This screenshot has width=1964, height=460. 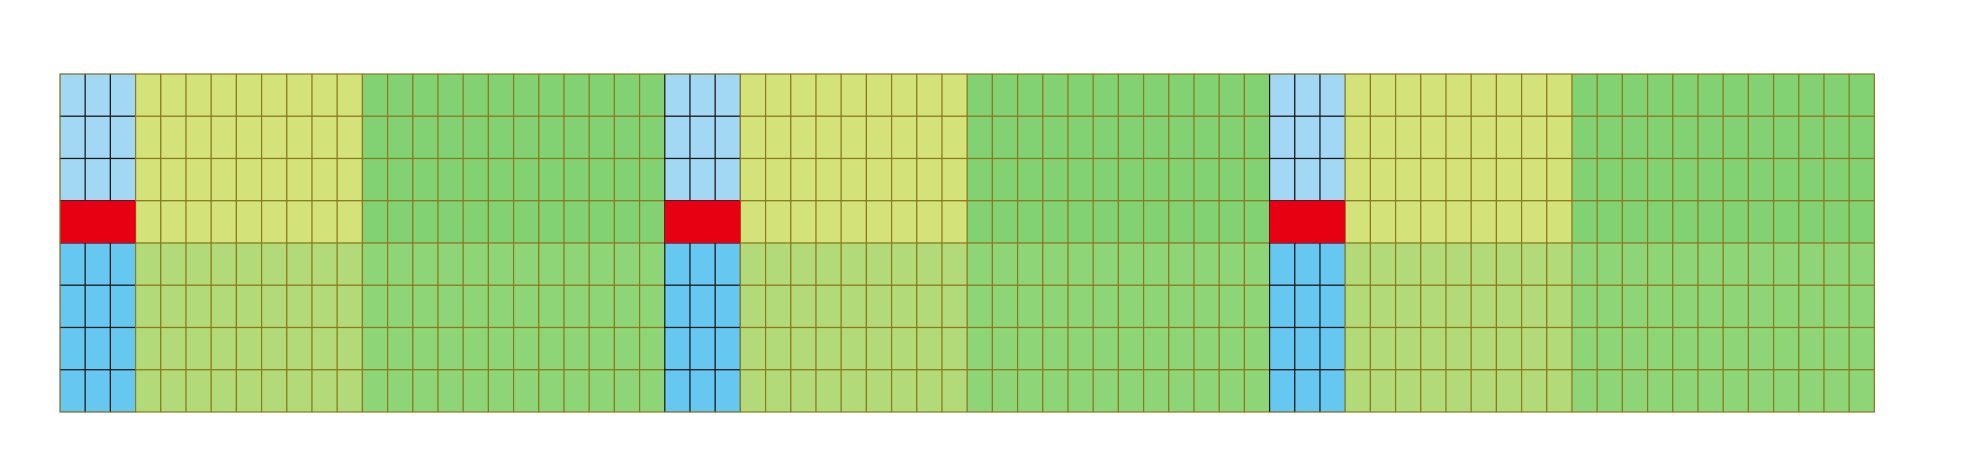 I want to click on red-marker, so click(x=98, y=221).